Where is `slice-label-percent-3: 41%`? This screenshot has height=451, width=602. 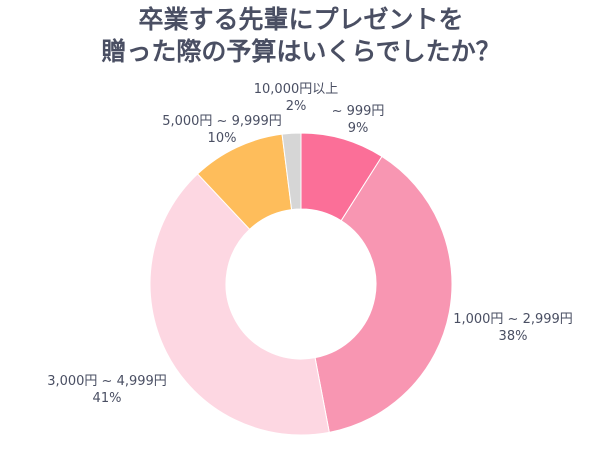 slice-label-percent-3: 41% is located at coordinates (107, 398).